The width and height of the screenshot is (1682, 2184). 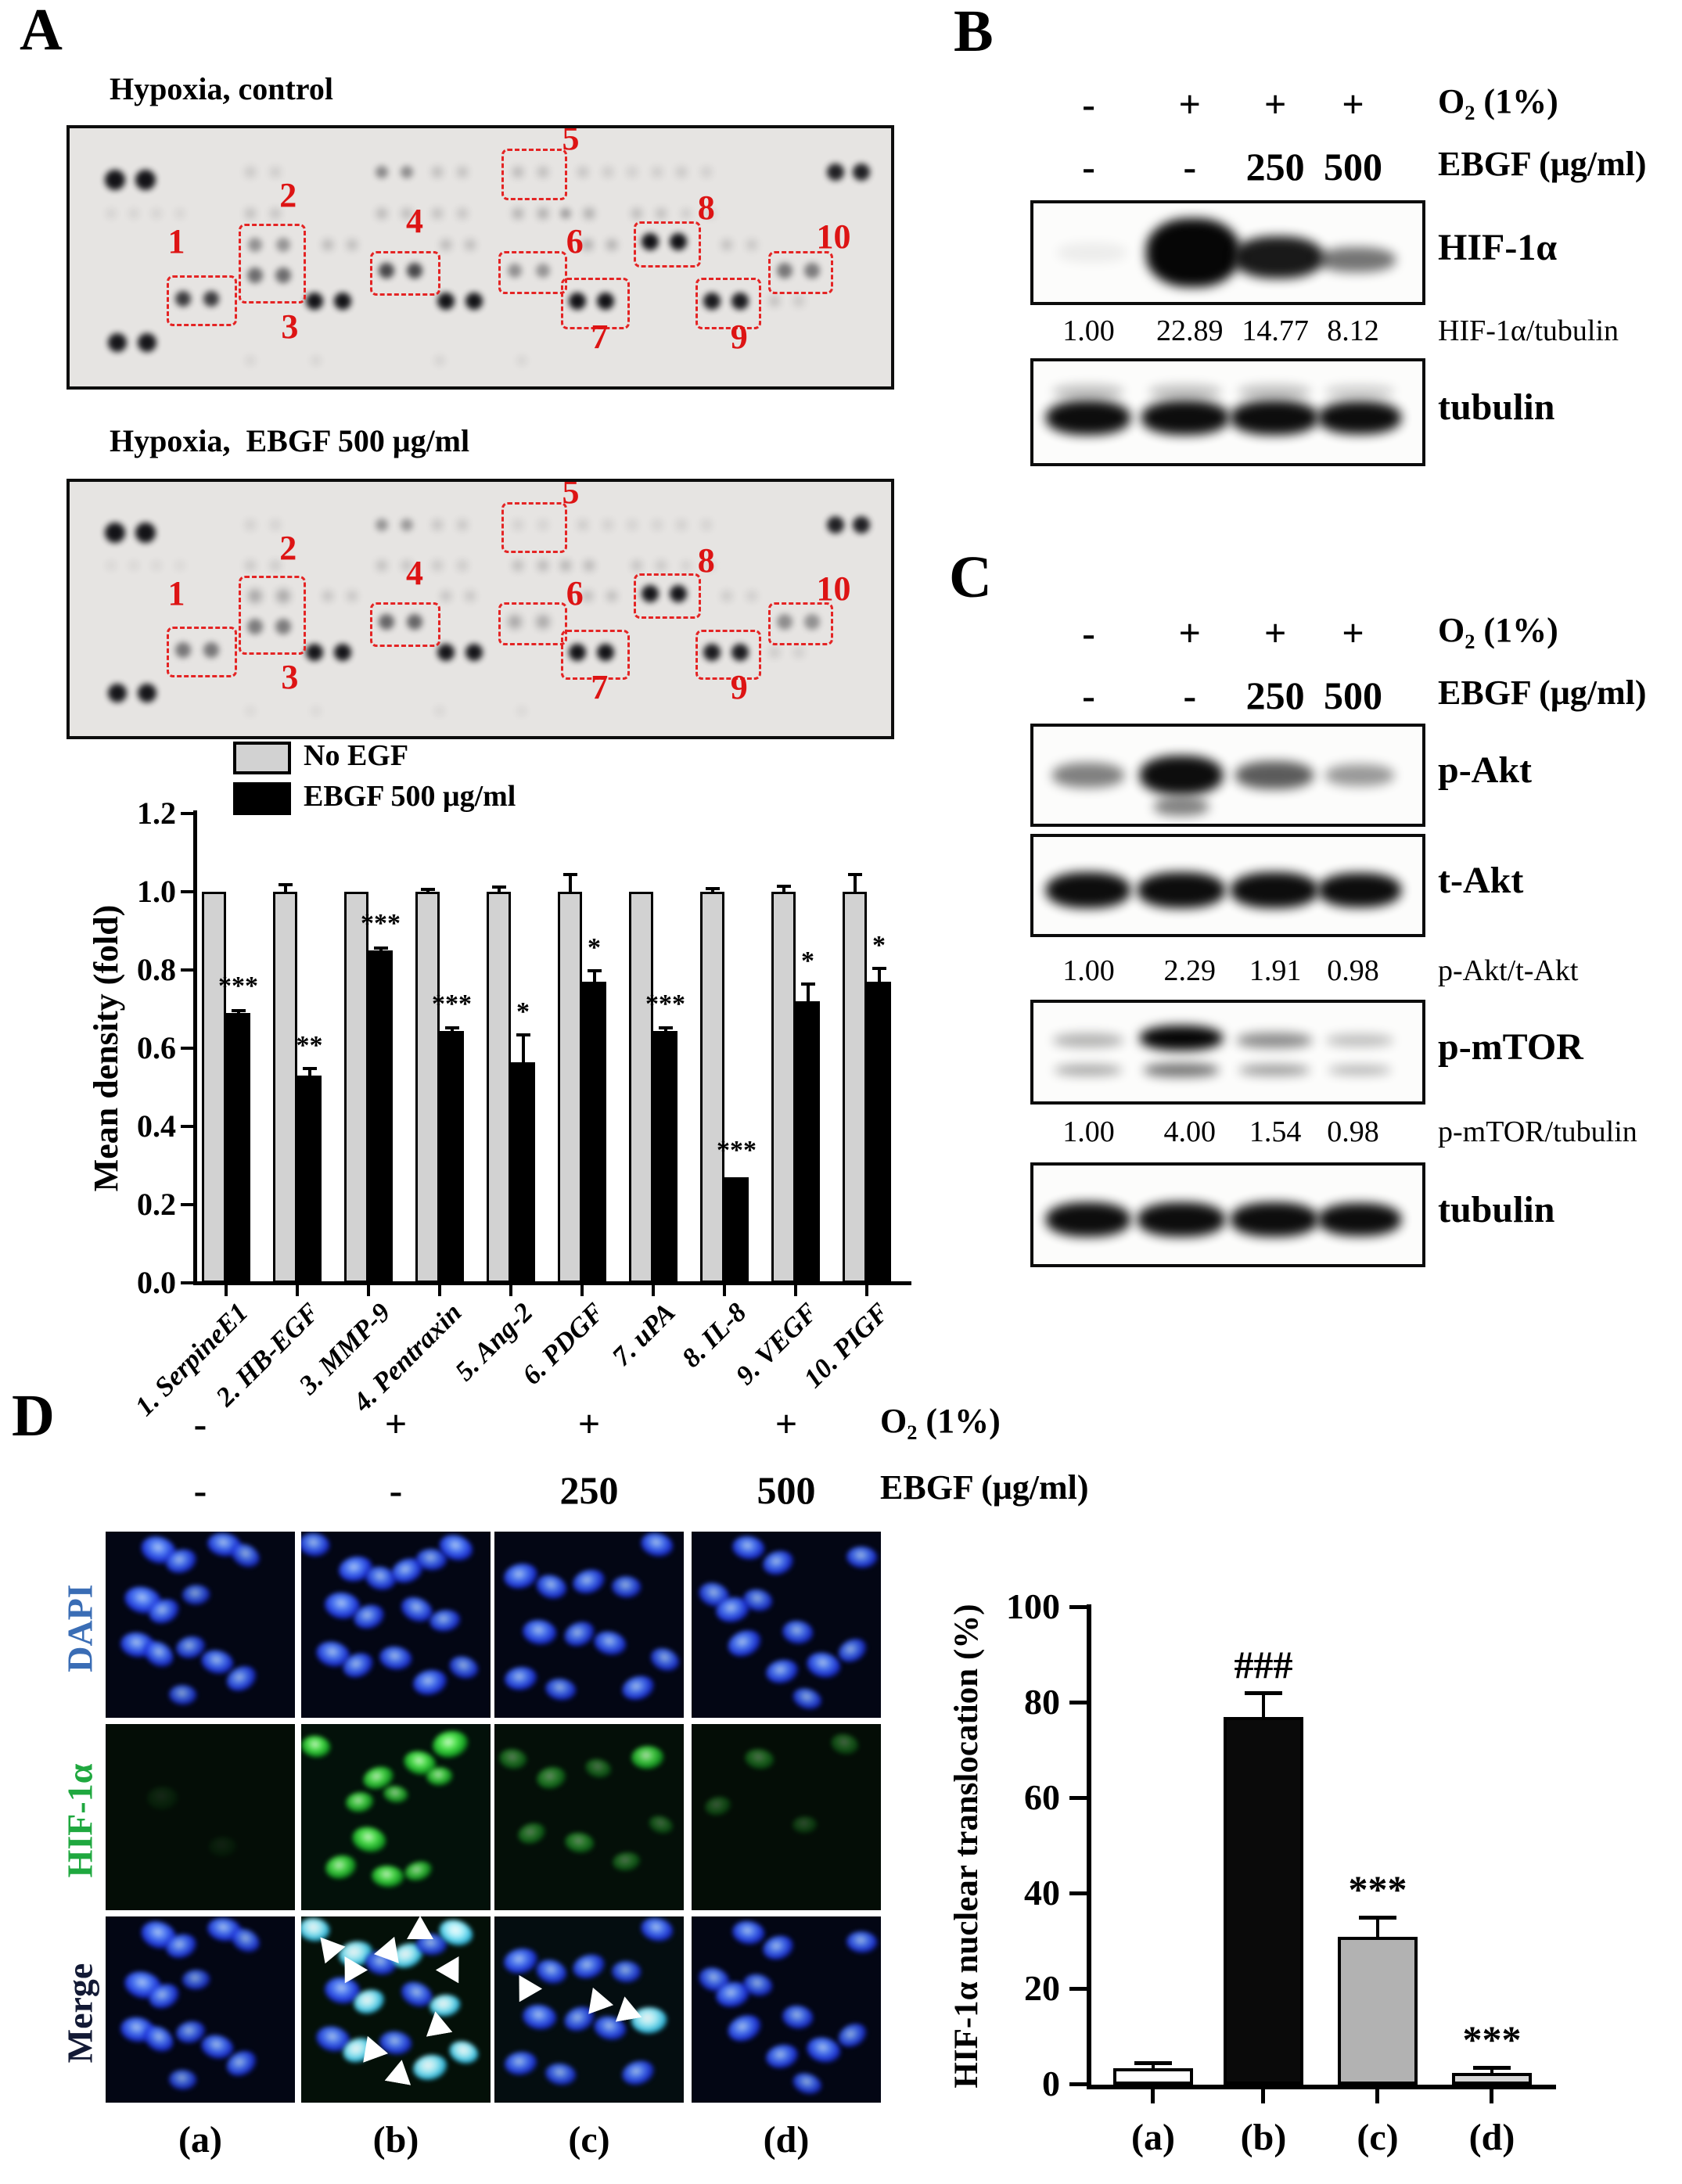 What do you see at coordinates (1227, 1214) in the screenshot?
I see `western-blot-tubulin` at bounding box center [1227, 1214].